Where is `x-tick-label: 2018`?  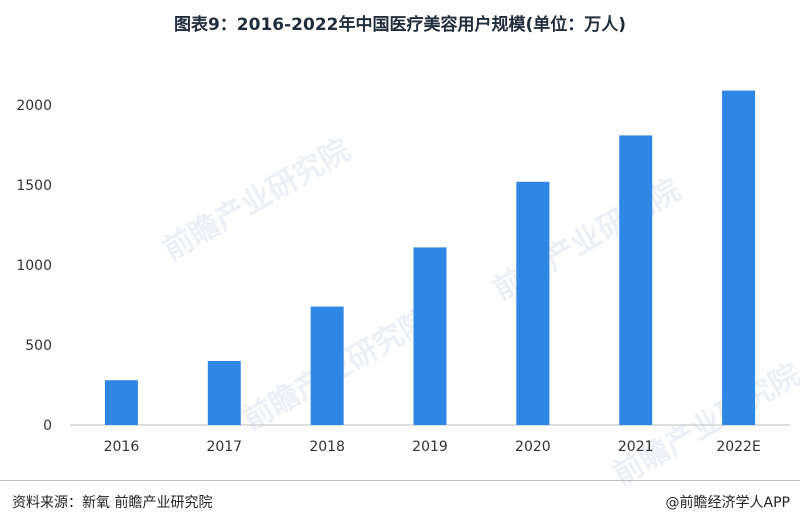 x-tick-label: 2018 is located at coordinates (327, 447).